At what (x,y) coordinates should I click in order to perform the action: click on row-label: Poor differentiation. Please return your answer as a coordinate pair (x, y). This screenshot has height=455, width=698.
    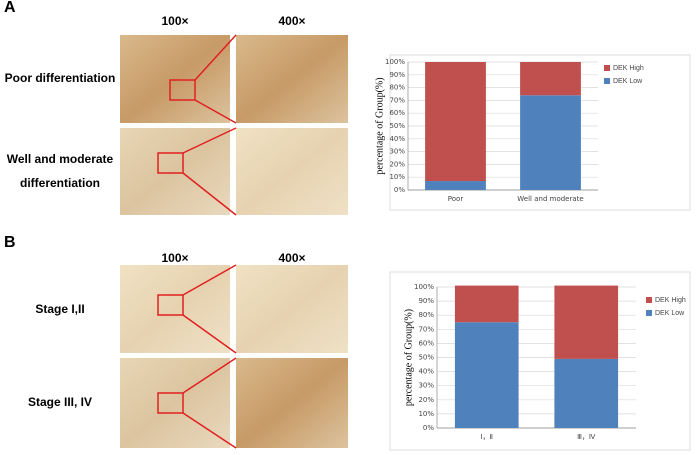
    Looking at the image, I should click on (60, 78).